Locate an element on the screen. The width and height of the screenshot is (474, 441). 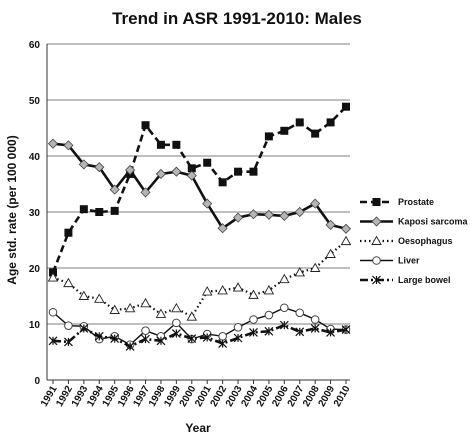
legend-label: Kaposi sarcoma is located at coordinates (433, 222).